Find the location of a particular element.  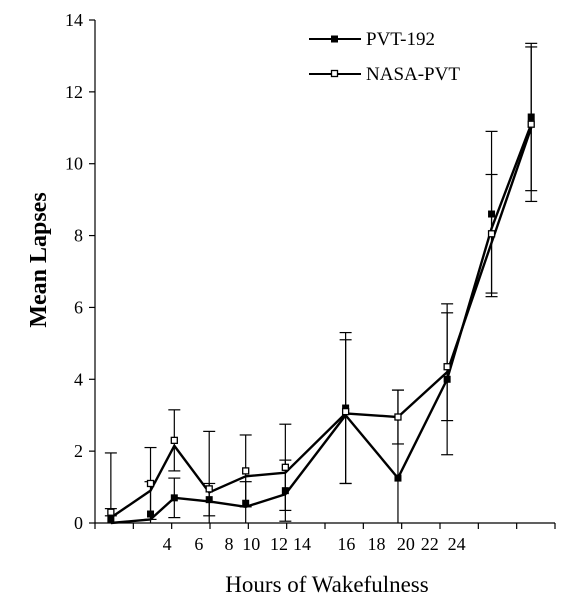

x-tick-label: 12 is located at coordinates (279, 544).